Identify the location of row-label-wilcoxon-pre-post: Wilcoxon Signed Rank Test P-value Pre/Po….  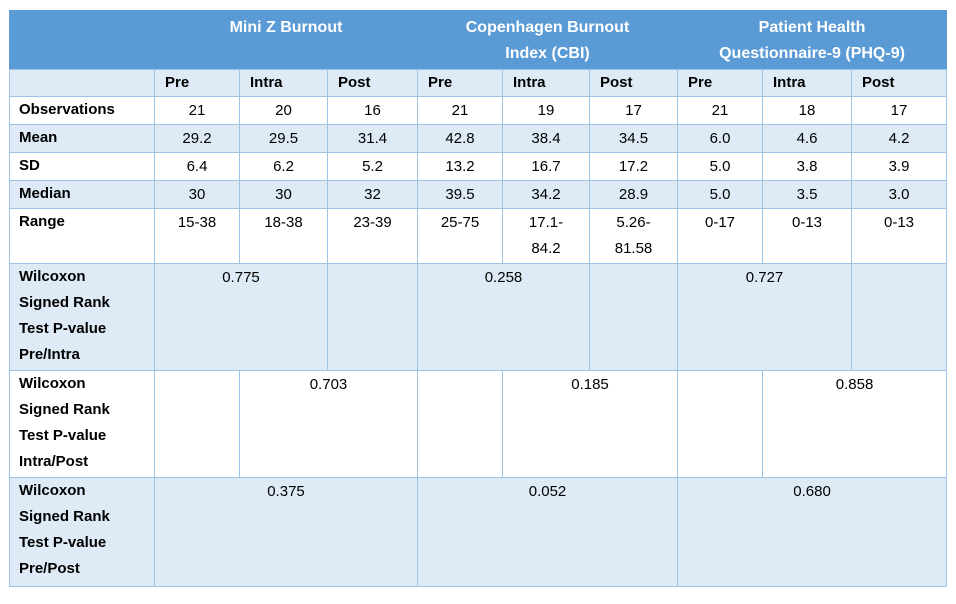
(82, 532).